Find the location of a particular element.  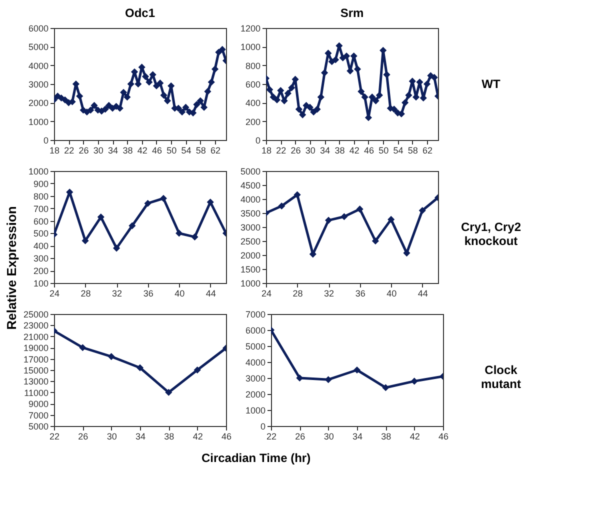

y-tick-label: 2500 is located at coordinates (250, 241).